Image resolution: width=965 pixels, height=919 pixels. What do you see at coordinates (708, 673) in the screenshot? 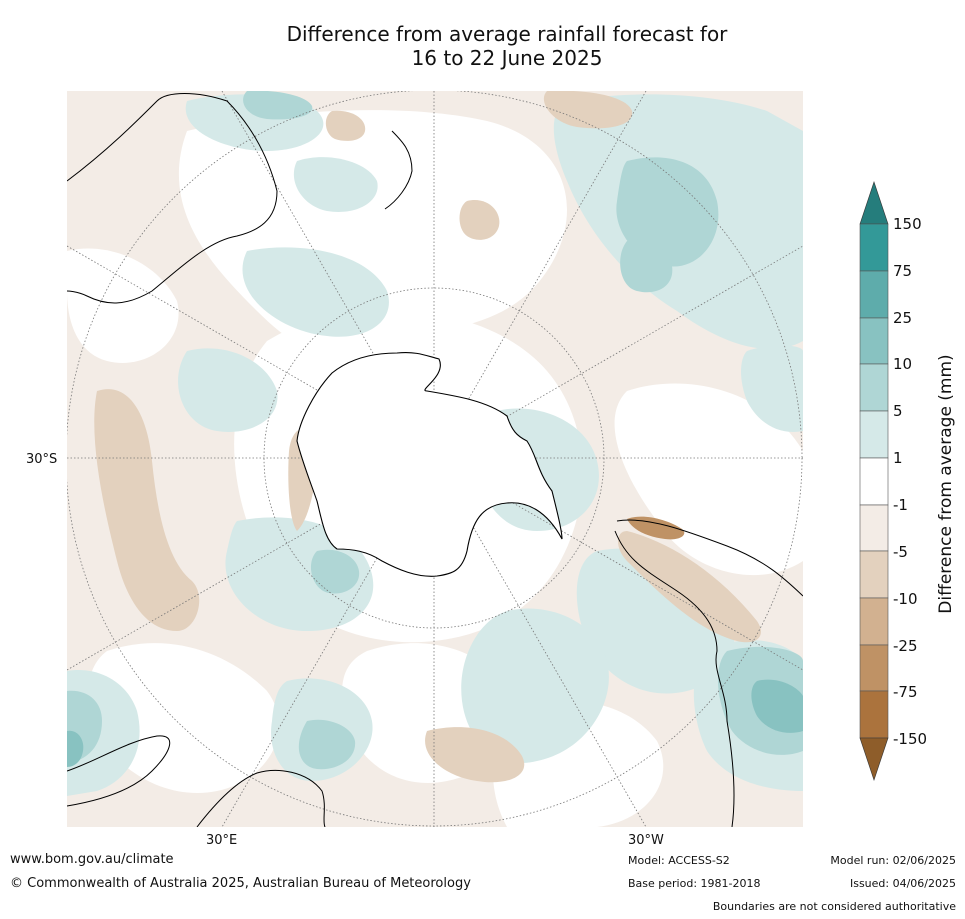
I see `south-america-coastline` at bounding box center [708, 673].